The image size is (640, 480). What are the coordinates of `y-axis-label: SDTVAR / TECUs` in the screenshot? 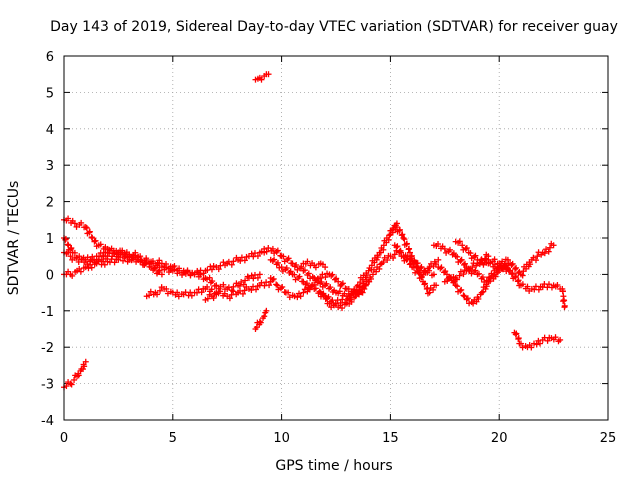 It's located at (14, 238).